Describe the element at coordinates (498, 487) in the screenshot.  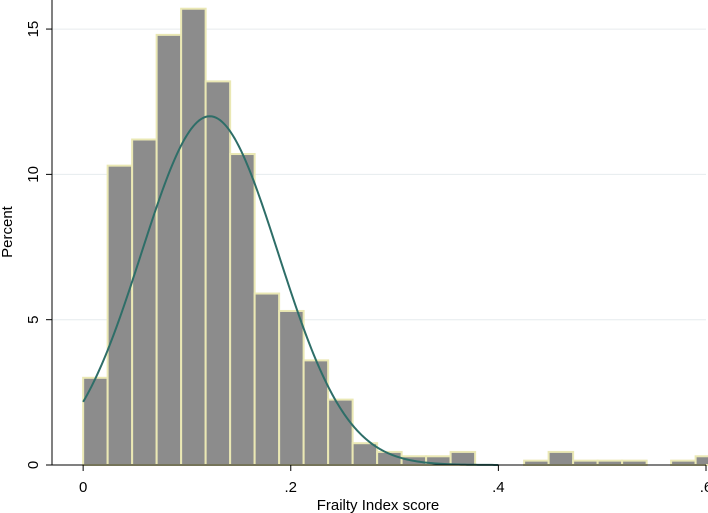
I see `x-tick-label-.4: .4` at that location.